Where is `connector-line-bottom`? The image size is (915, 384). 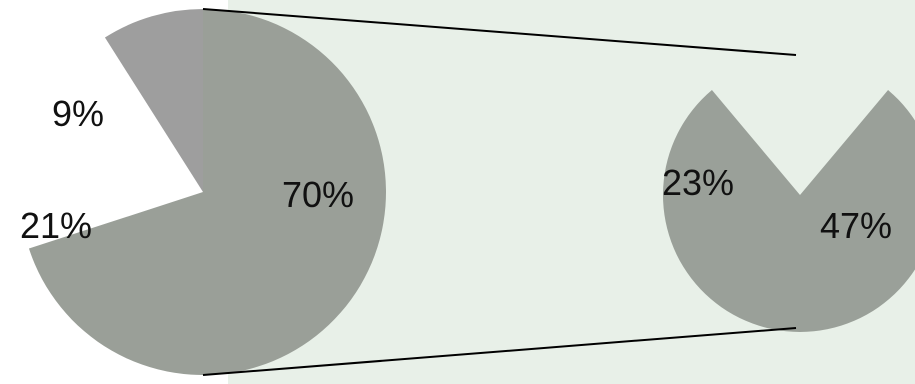 connector-line-bottom is located at coordinates (499, 351).